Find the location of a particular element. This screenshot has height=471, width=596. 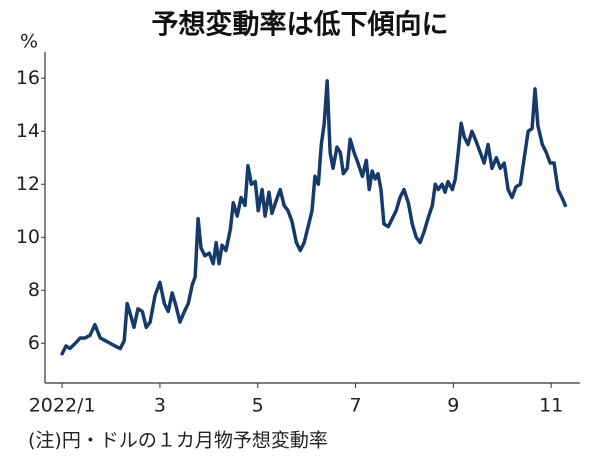

y-axis-label: % is located at coordinates (29, 42).